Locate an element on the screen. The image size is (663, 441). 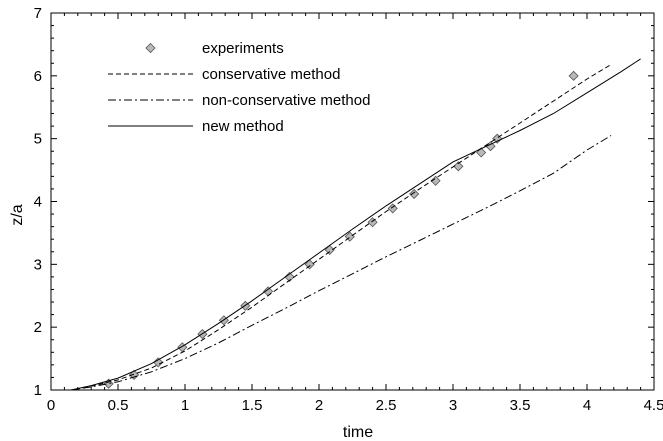
x-tick-label: 1.5 is located at coordinates (252, 405).